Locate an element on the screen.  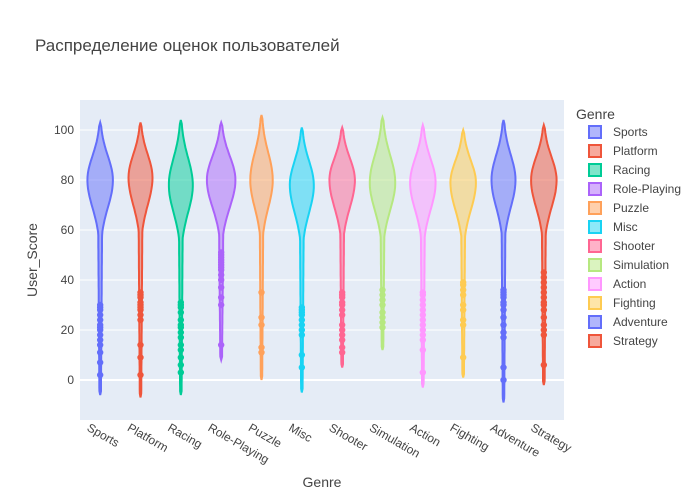
legend-label: Platform is located at coordinates (635, 151).